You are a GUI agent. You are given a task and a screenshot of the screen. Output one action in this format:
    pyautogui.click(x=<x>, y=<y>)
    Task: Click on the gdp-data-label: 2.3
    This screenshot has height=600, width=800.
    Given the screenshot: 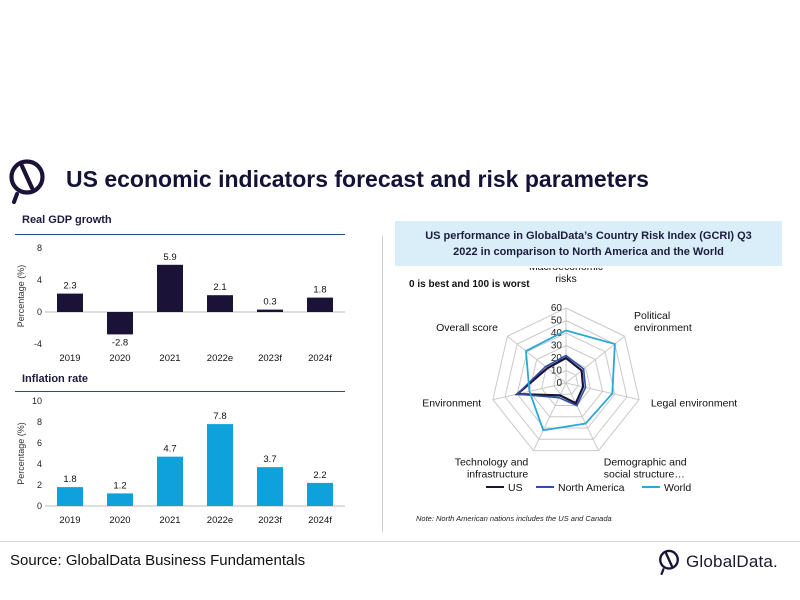 What is the action you would take?
    pyautogui.click(x=69, y=286)
    